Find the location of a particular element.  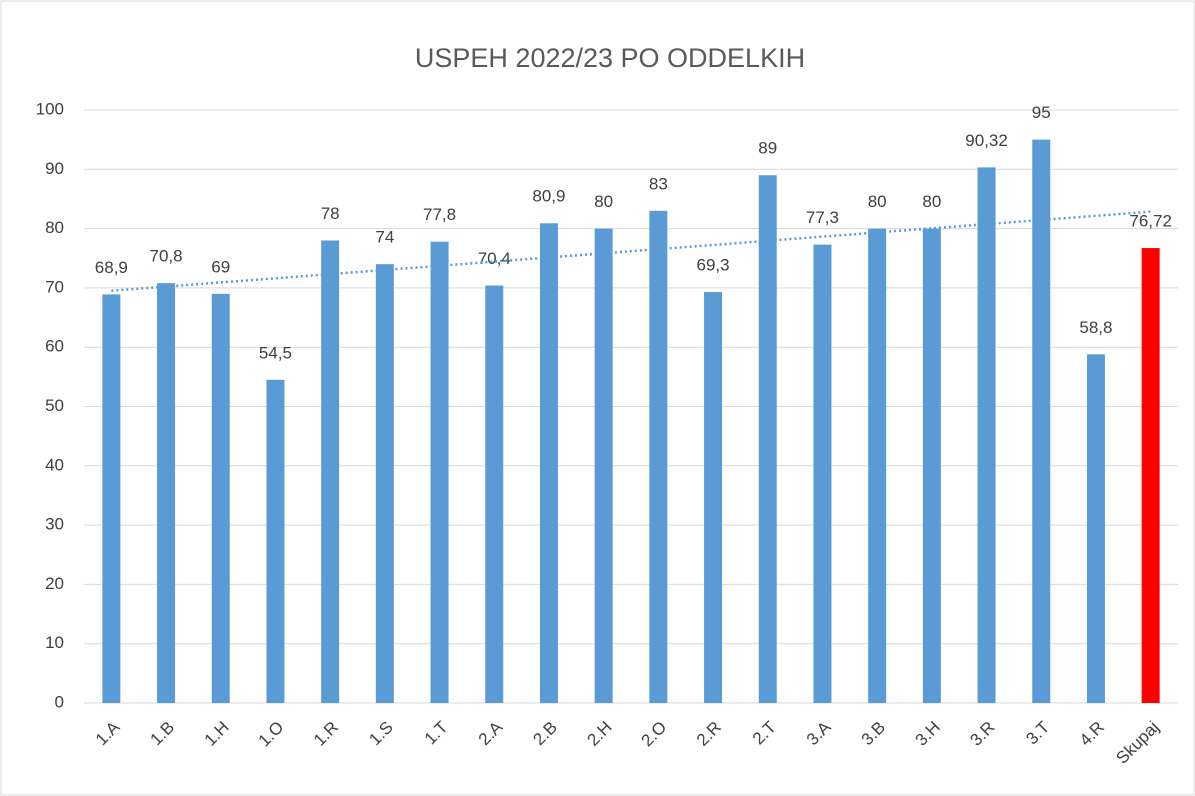

y-tick-label: 20 is located at coordinates (54, 583).